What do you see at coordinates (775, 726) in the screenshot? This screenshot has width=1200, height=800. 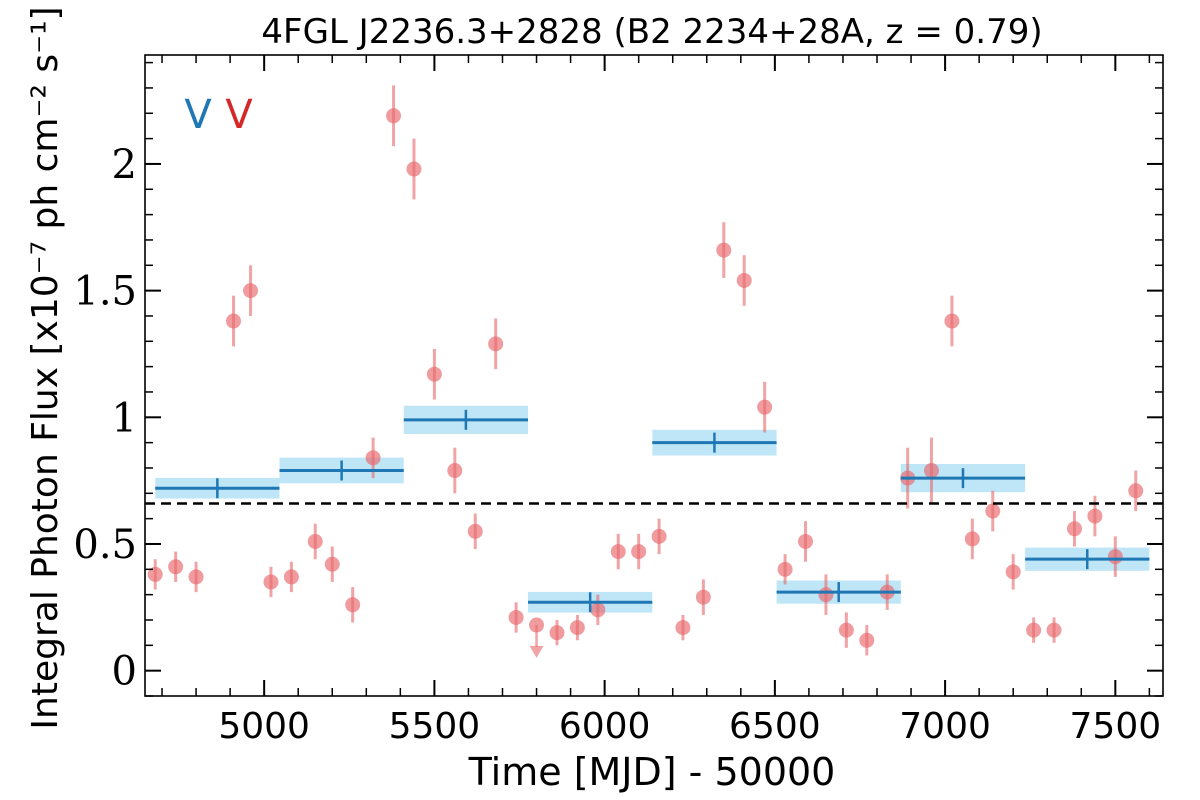 I see `x-tick-label: 6500` at bounding box center [775, 726].